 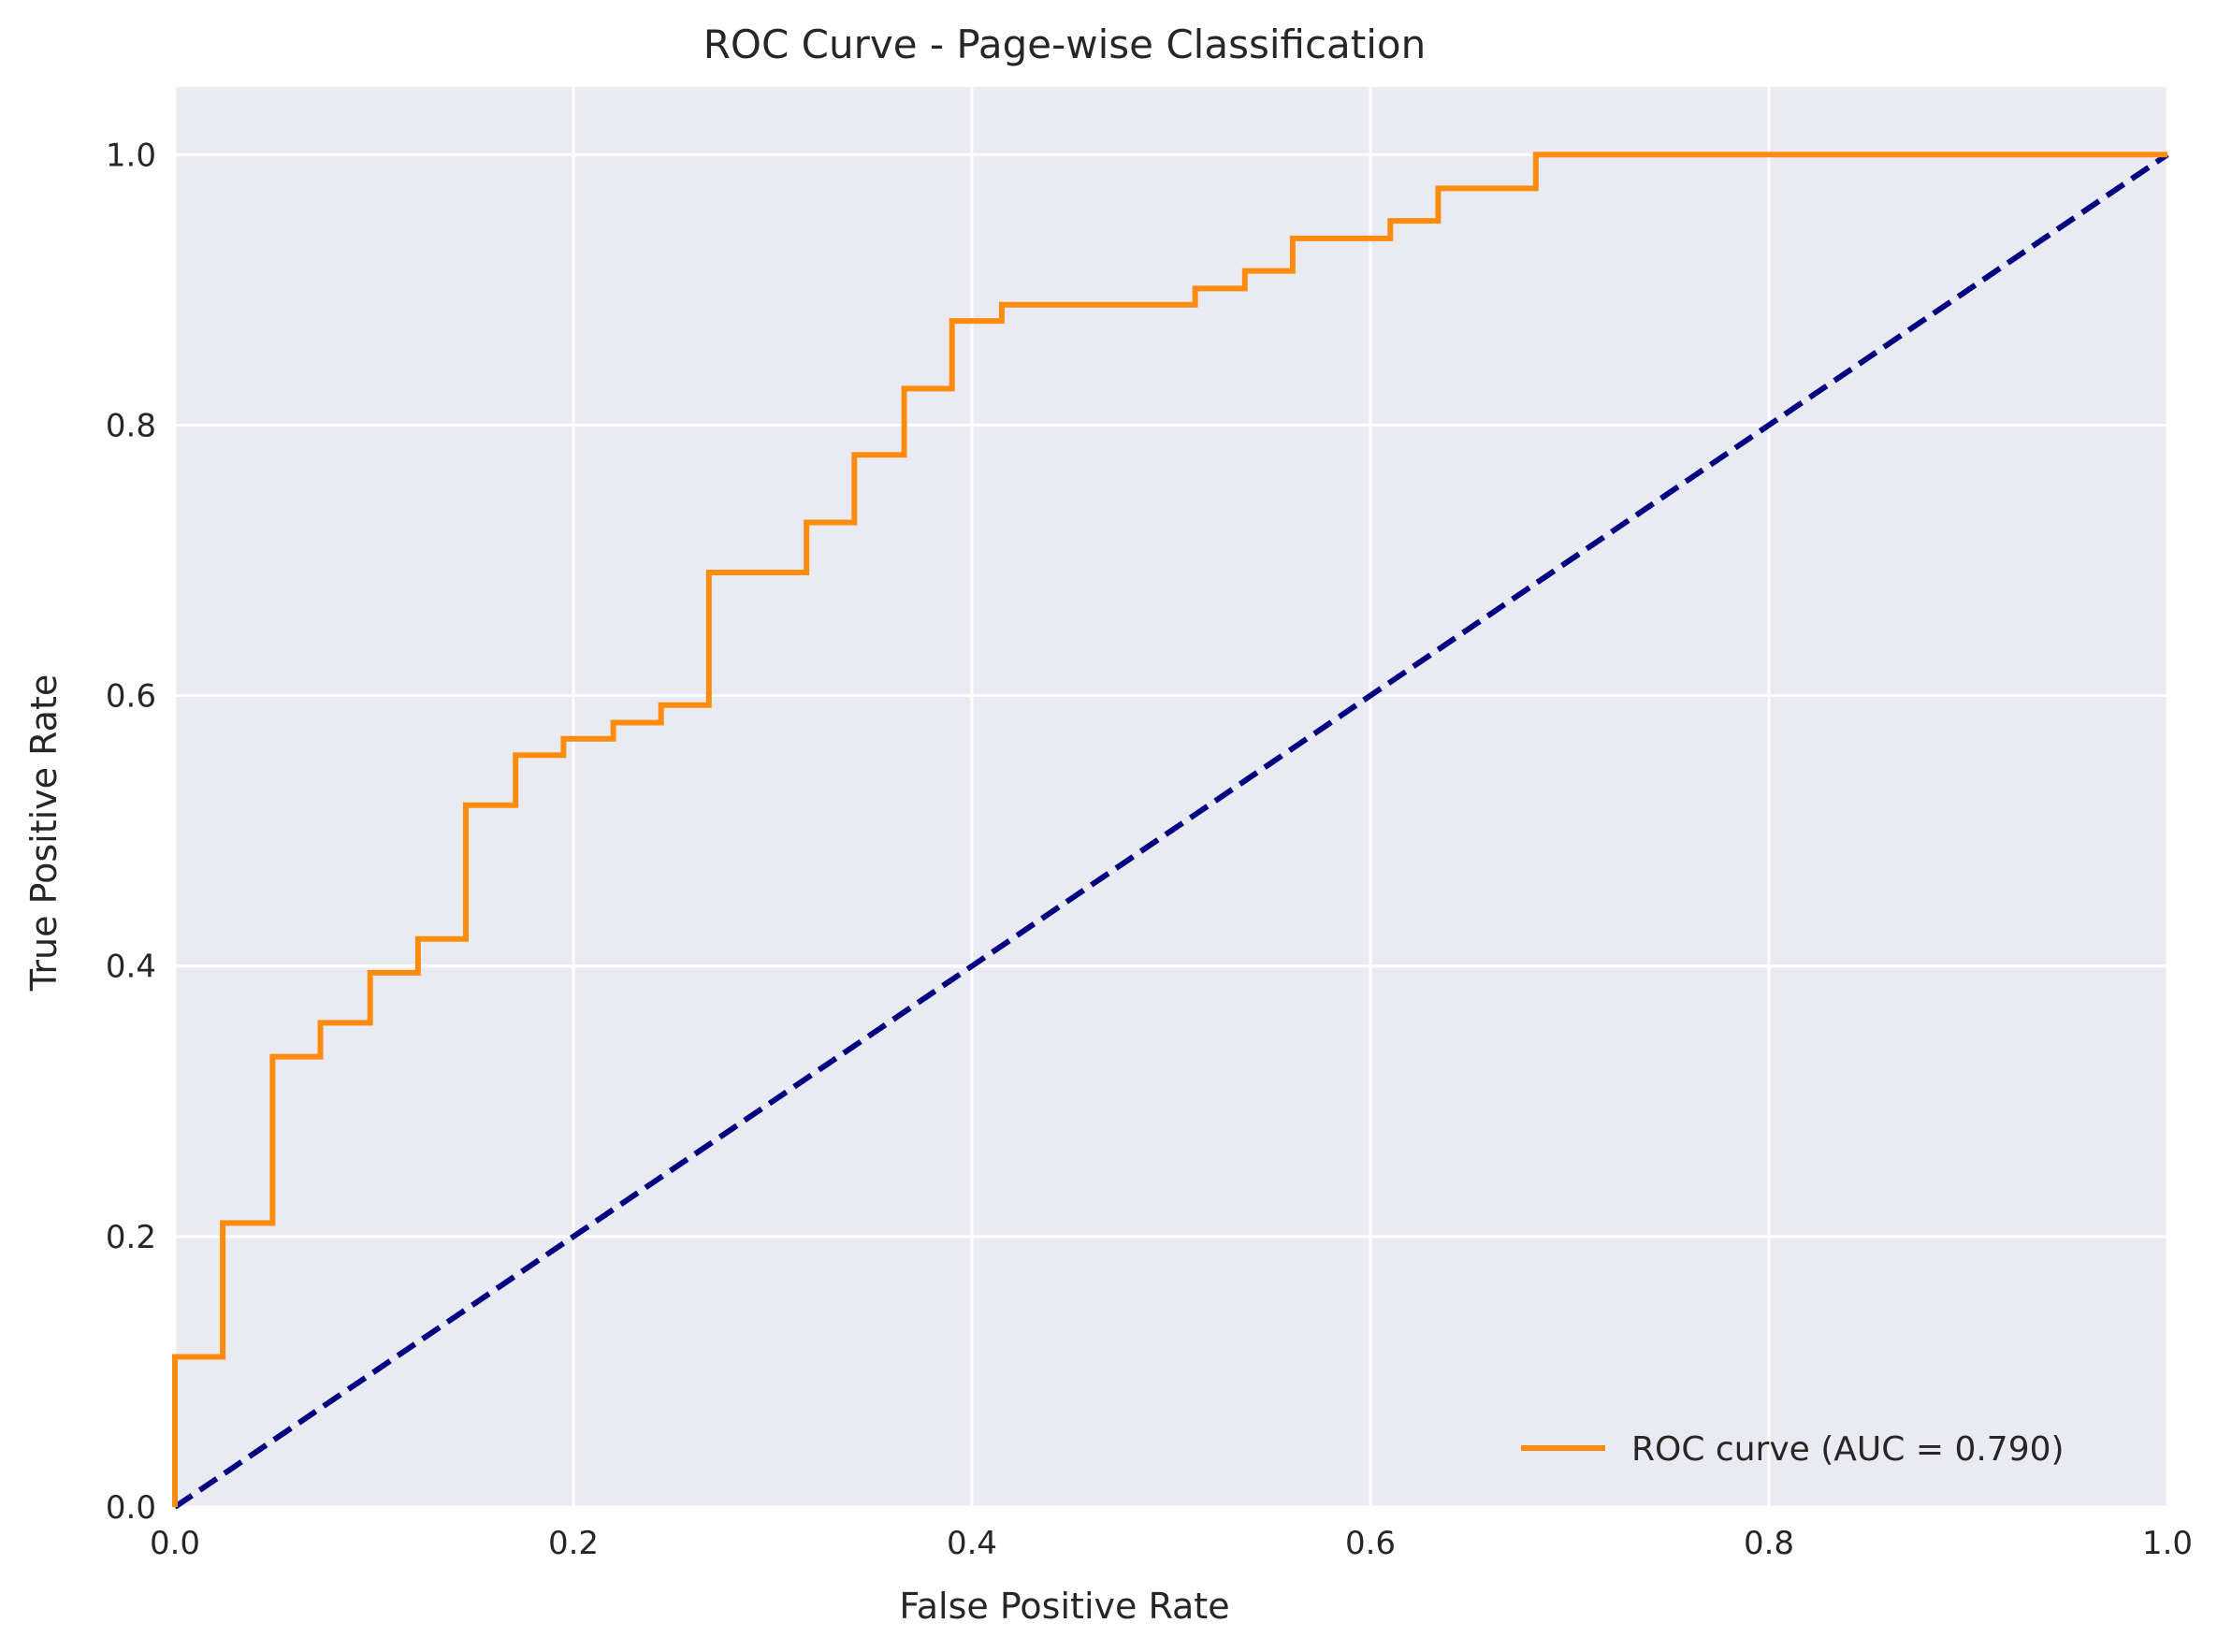 I want to click on y-tick-label: 0.2, so click(x=131, y=1237).